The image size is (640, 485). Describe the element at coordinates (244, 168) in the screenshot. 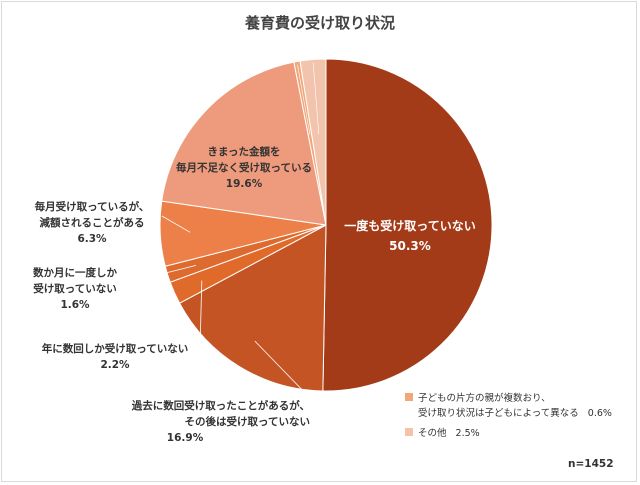

I see `label-fixed-amount-monthly: きまった金額を 毎月不足なく受け取っている 19.6%` at that location.